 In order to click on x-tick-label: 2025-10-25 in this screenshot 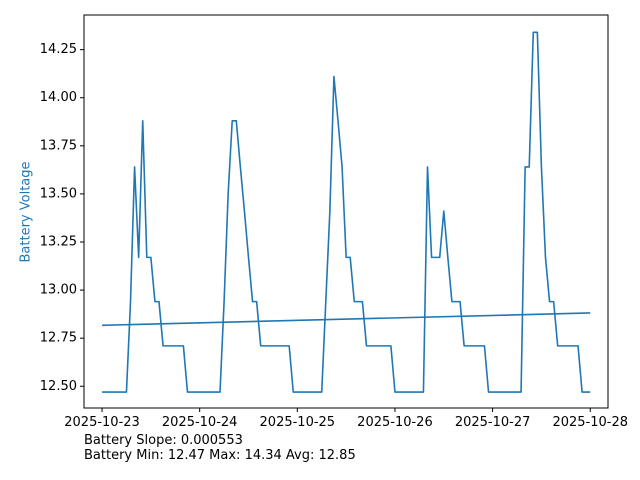, I will do `click(298, 422)`.